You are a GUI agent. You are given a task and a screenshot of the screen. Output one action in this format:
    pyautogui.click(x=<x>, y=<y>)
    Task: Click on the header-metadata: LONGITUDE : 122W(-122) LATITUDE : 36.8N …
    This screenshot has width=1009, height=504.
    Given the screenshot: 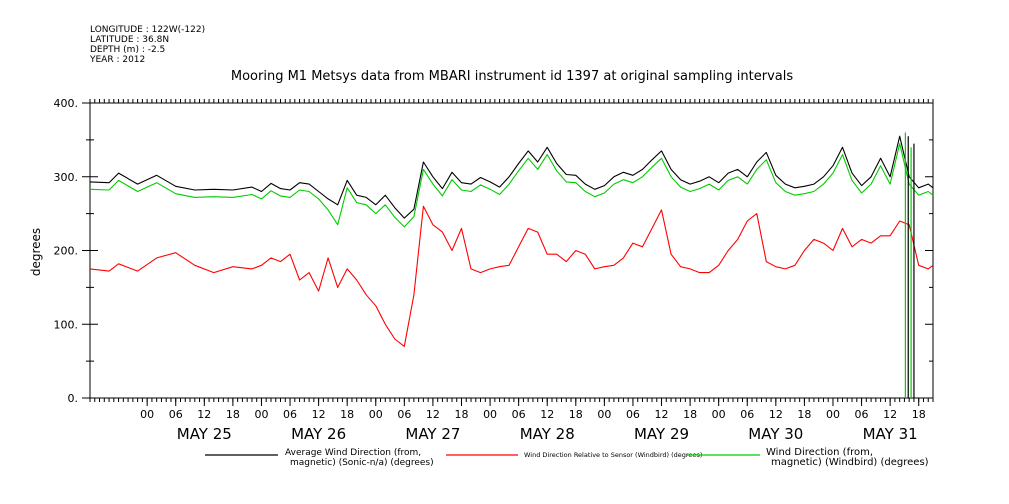 What is the action you would take?
    pyautogui.click(x=147, y=45)
    